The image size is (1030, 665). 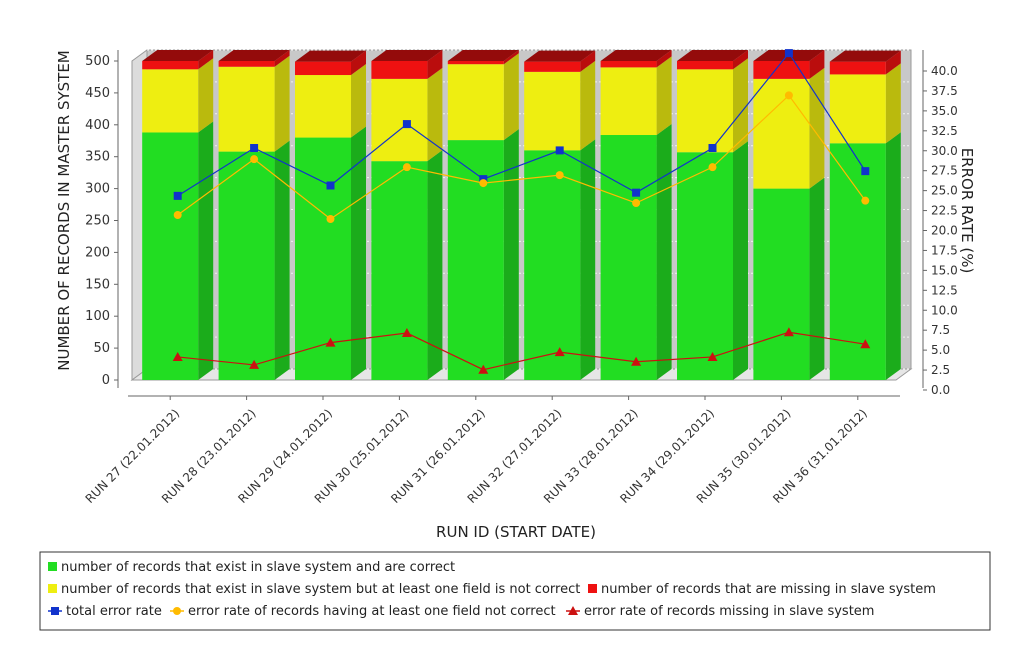 What do you see at coordinates (97, 284) in the screenshot?
I see `y-tick-label: 150` at bounding box center [97, 284].